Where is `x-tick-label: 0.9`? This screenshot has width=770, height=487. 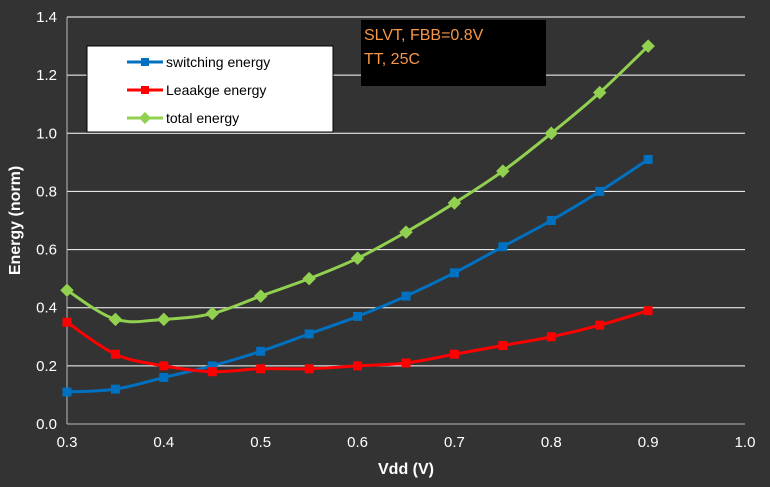
x-tick-label: 0.9 is located at coordinates (648, 442).